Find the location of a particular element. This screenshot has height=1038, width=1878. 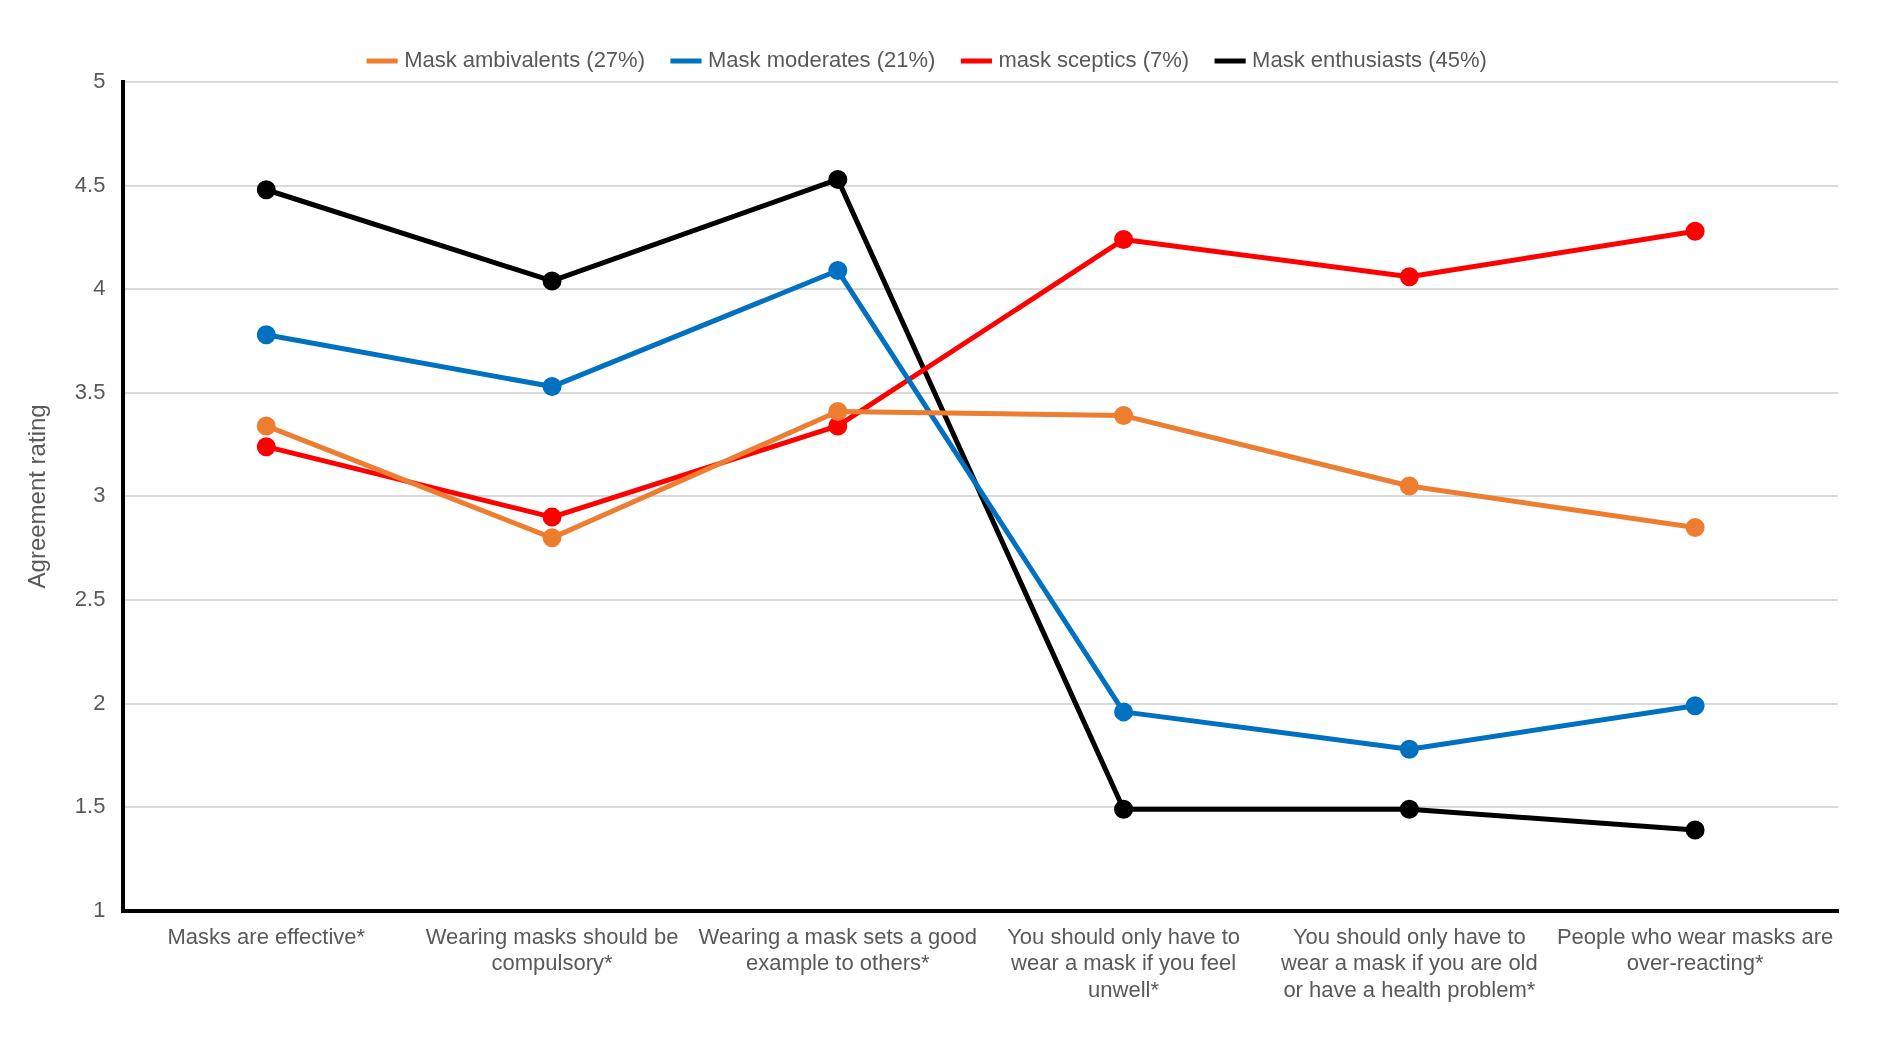

x-tick-label: You should only have to wear a mask if you feel unwell* is located at coordinates (1123, 963).